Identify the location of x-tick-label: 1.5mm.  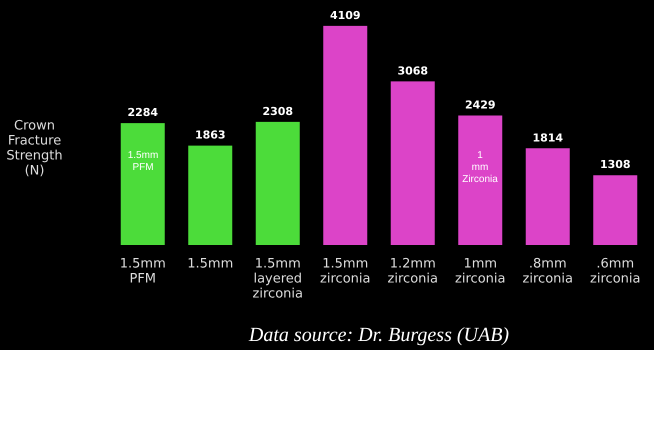
(210, 264).